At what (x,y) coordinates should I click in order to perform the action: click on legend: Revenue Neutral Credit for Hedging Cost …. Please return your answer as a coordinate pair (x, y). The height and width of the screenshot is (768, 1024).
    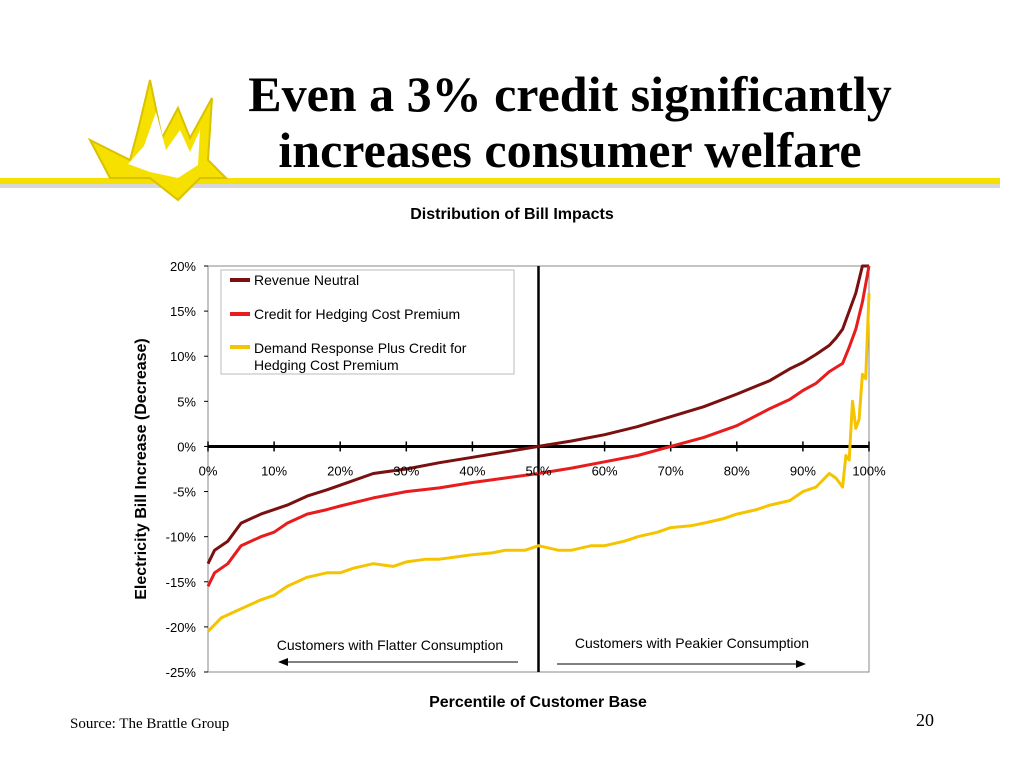
    Looking at the image, I should click on (367, 322).